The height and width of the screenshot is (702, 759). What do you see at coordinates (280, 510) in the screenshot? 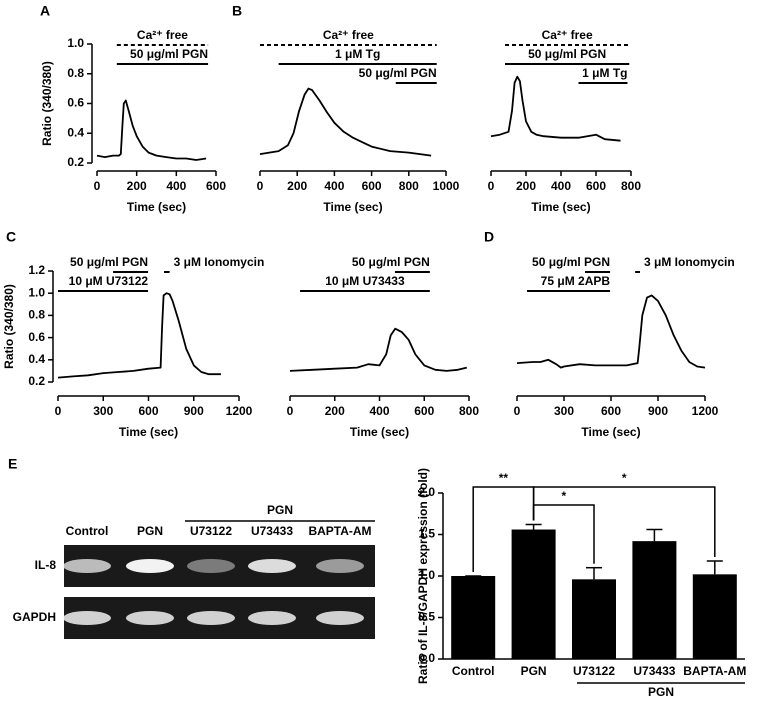
I see `gel-group-label: PGN` at bounding box center [280, 510].